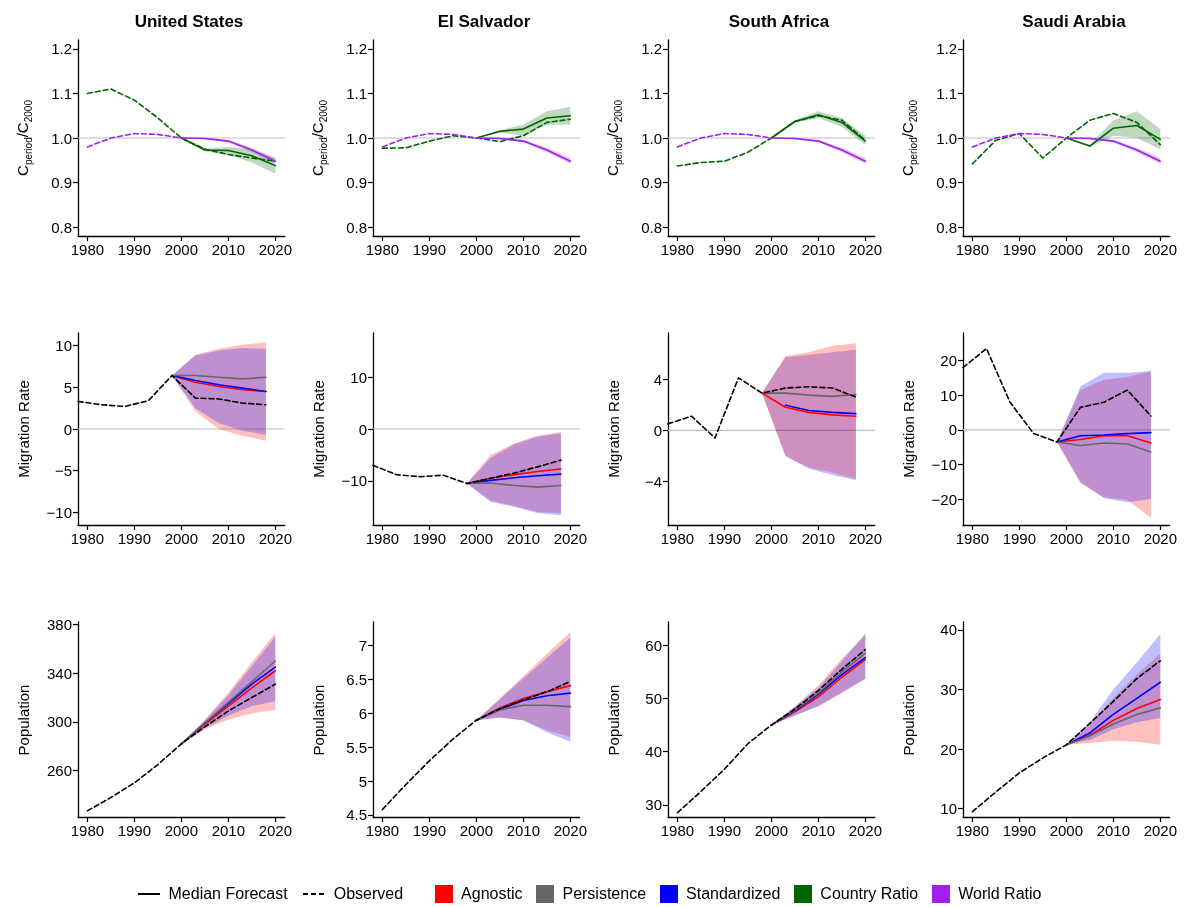 The width and height of the screenshot is (1192, 907). Describe the element at coordinates (653, 699) in the screenshot. I see `y-tick-label: 50` at that location.